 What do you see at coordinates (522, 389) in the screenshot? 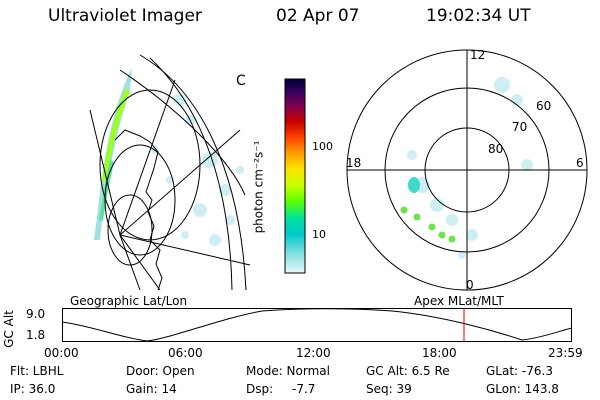
I see `glon-info: GLon: 143.8` at bounding box center [522, 389].